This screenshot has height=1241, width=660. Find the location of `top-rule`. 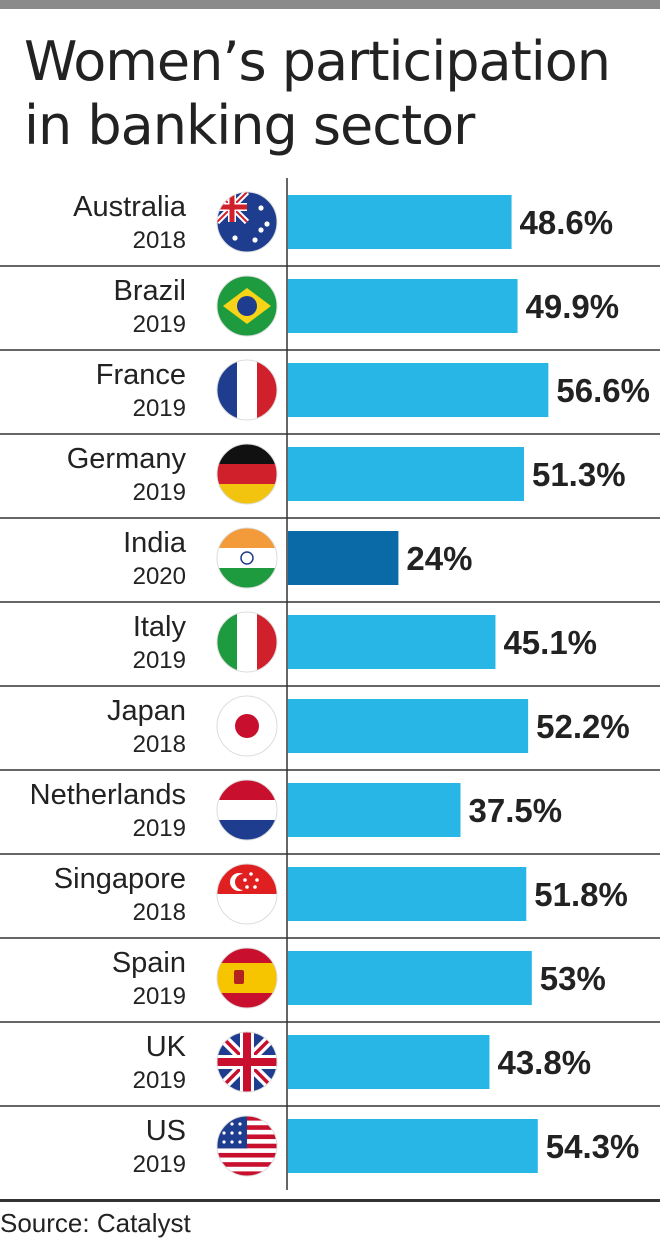

top-rule is located at coordinates (330, 4).